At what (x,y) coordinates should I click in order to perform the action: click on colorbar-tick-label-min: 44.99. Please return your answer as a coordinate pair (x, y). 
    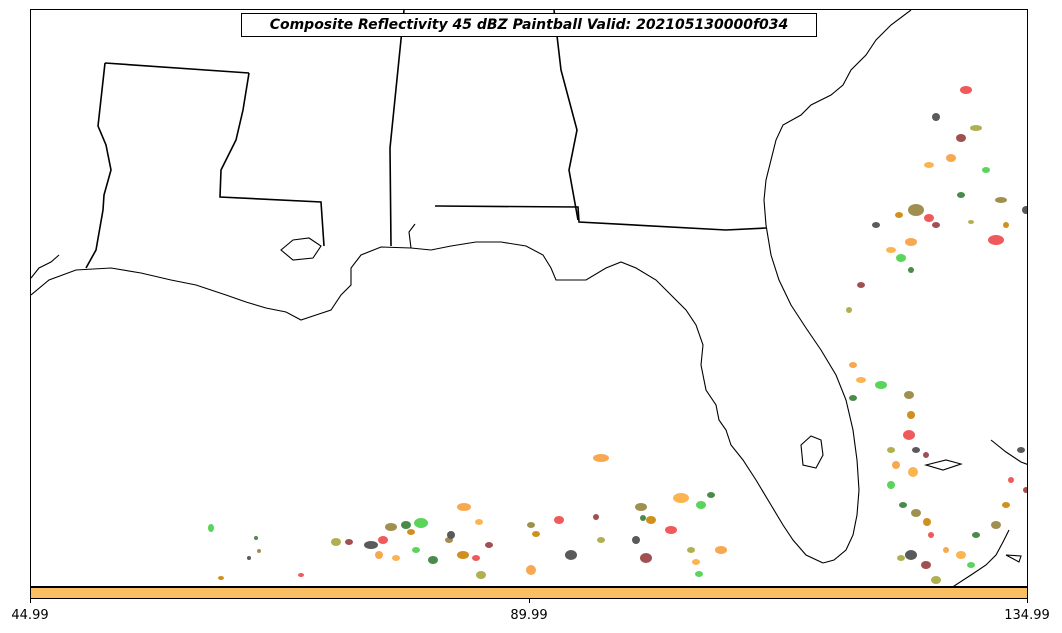
    Looking at the image, I should click on (30, 615).